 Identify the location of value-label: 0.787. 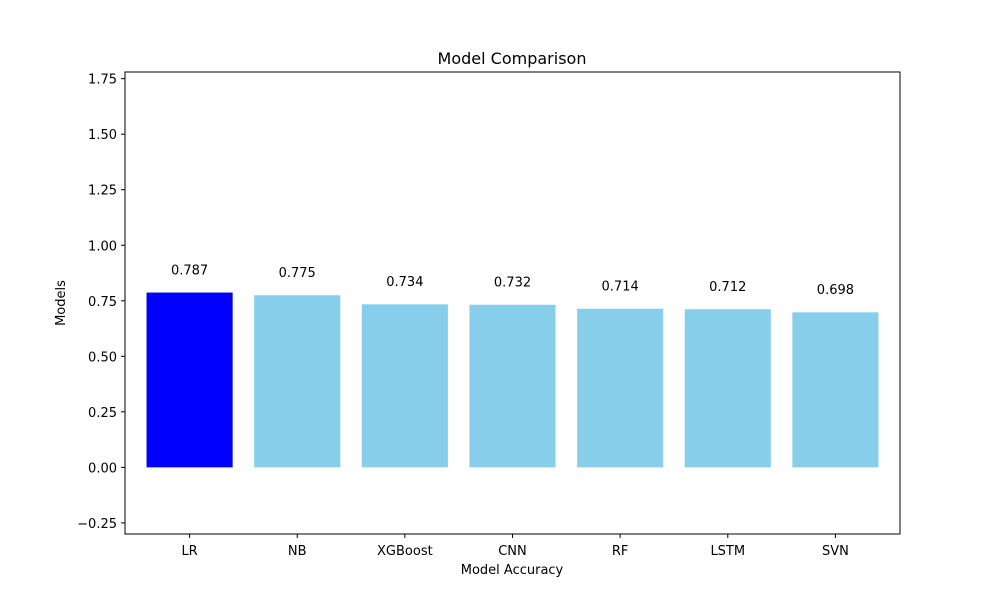
(189, 270).